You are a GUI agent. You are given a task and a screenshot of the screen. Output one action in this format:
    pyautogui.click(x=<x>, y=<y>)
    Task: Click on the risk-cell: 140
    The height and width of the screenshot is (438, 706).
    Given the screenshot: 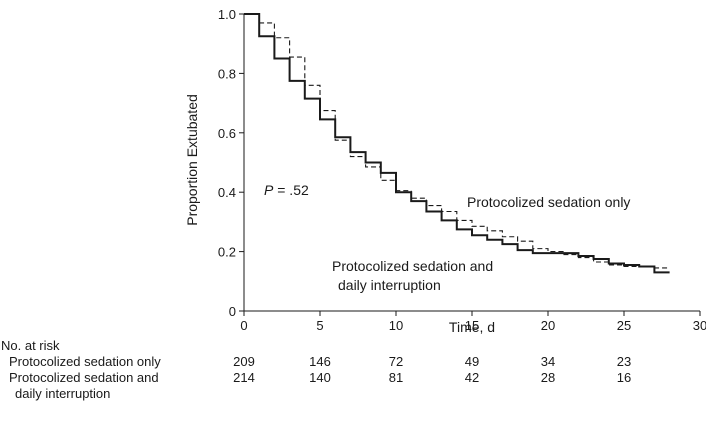 What is the action you would take?
    pyautogui.click(x=320, y=377)
    